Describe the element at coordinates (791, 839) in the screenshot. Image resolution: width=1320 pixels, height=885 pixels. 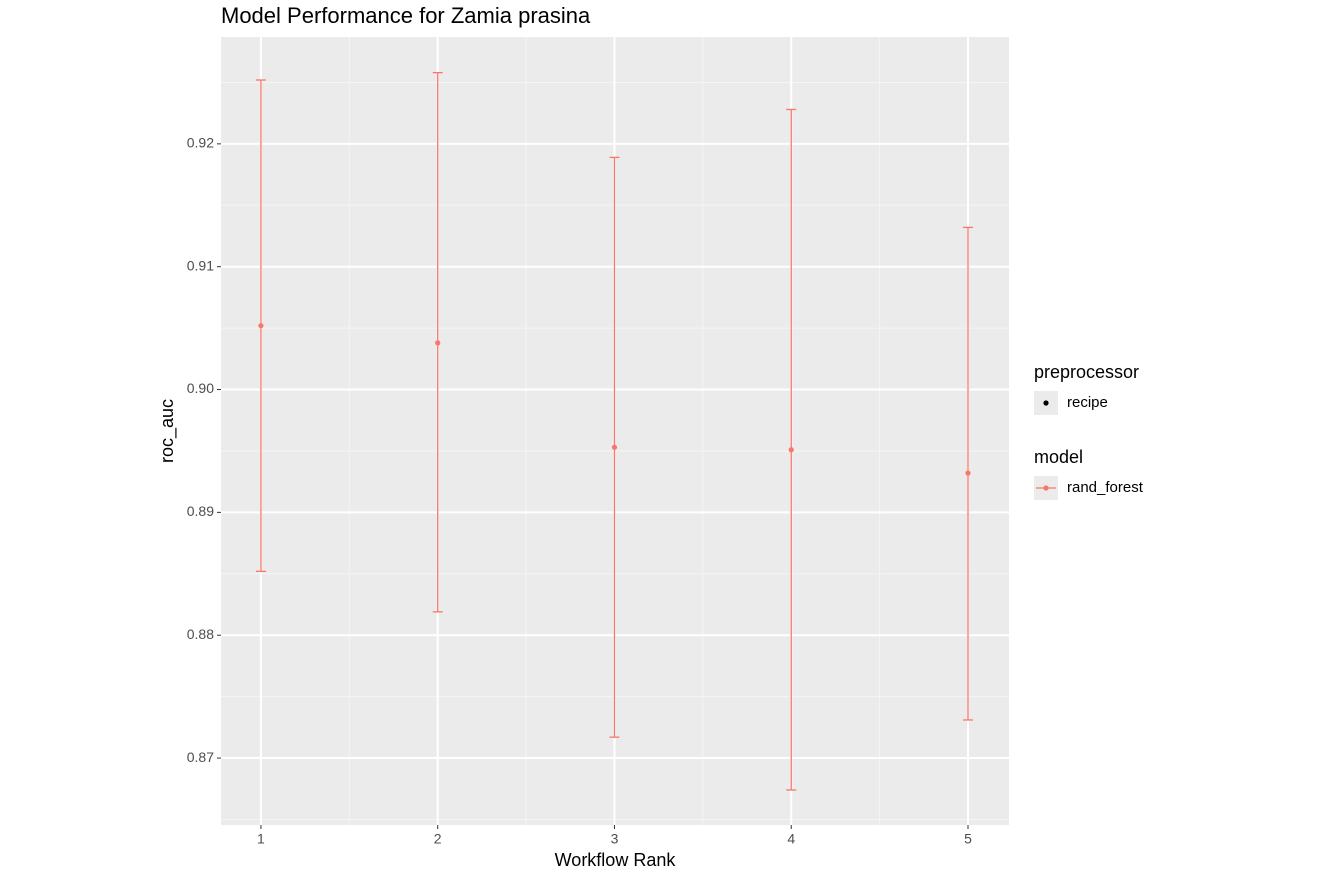
I see `x-tick-label: 4` at that location.